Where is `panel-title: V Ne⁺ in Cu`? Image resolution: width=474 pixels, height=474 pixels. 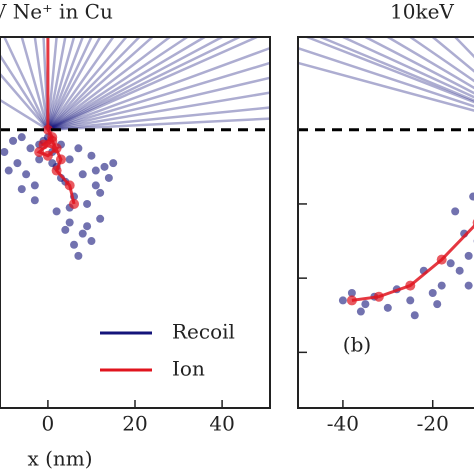 panel-title: V Ne⁺ in Cu is located at coordinates (56, 12).